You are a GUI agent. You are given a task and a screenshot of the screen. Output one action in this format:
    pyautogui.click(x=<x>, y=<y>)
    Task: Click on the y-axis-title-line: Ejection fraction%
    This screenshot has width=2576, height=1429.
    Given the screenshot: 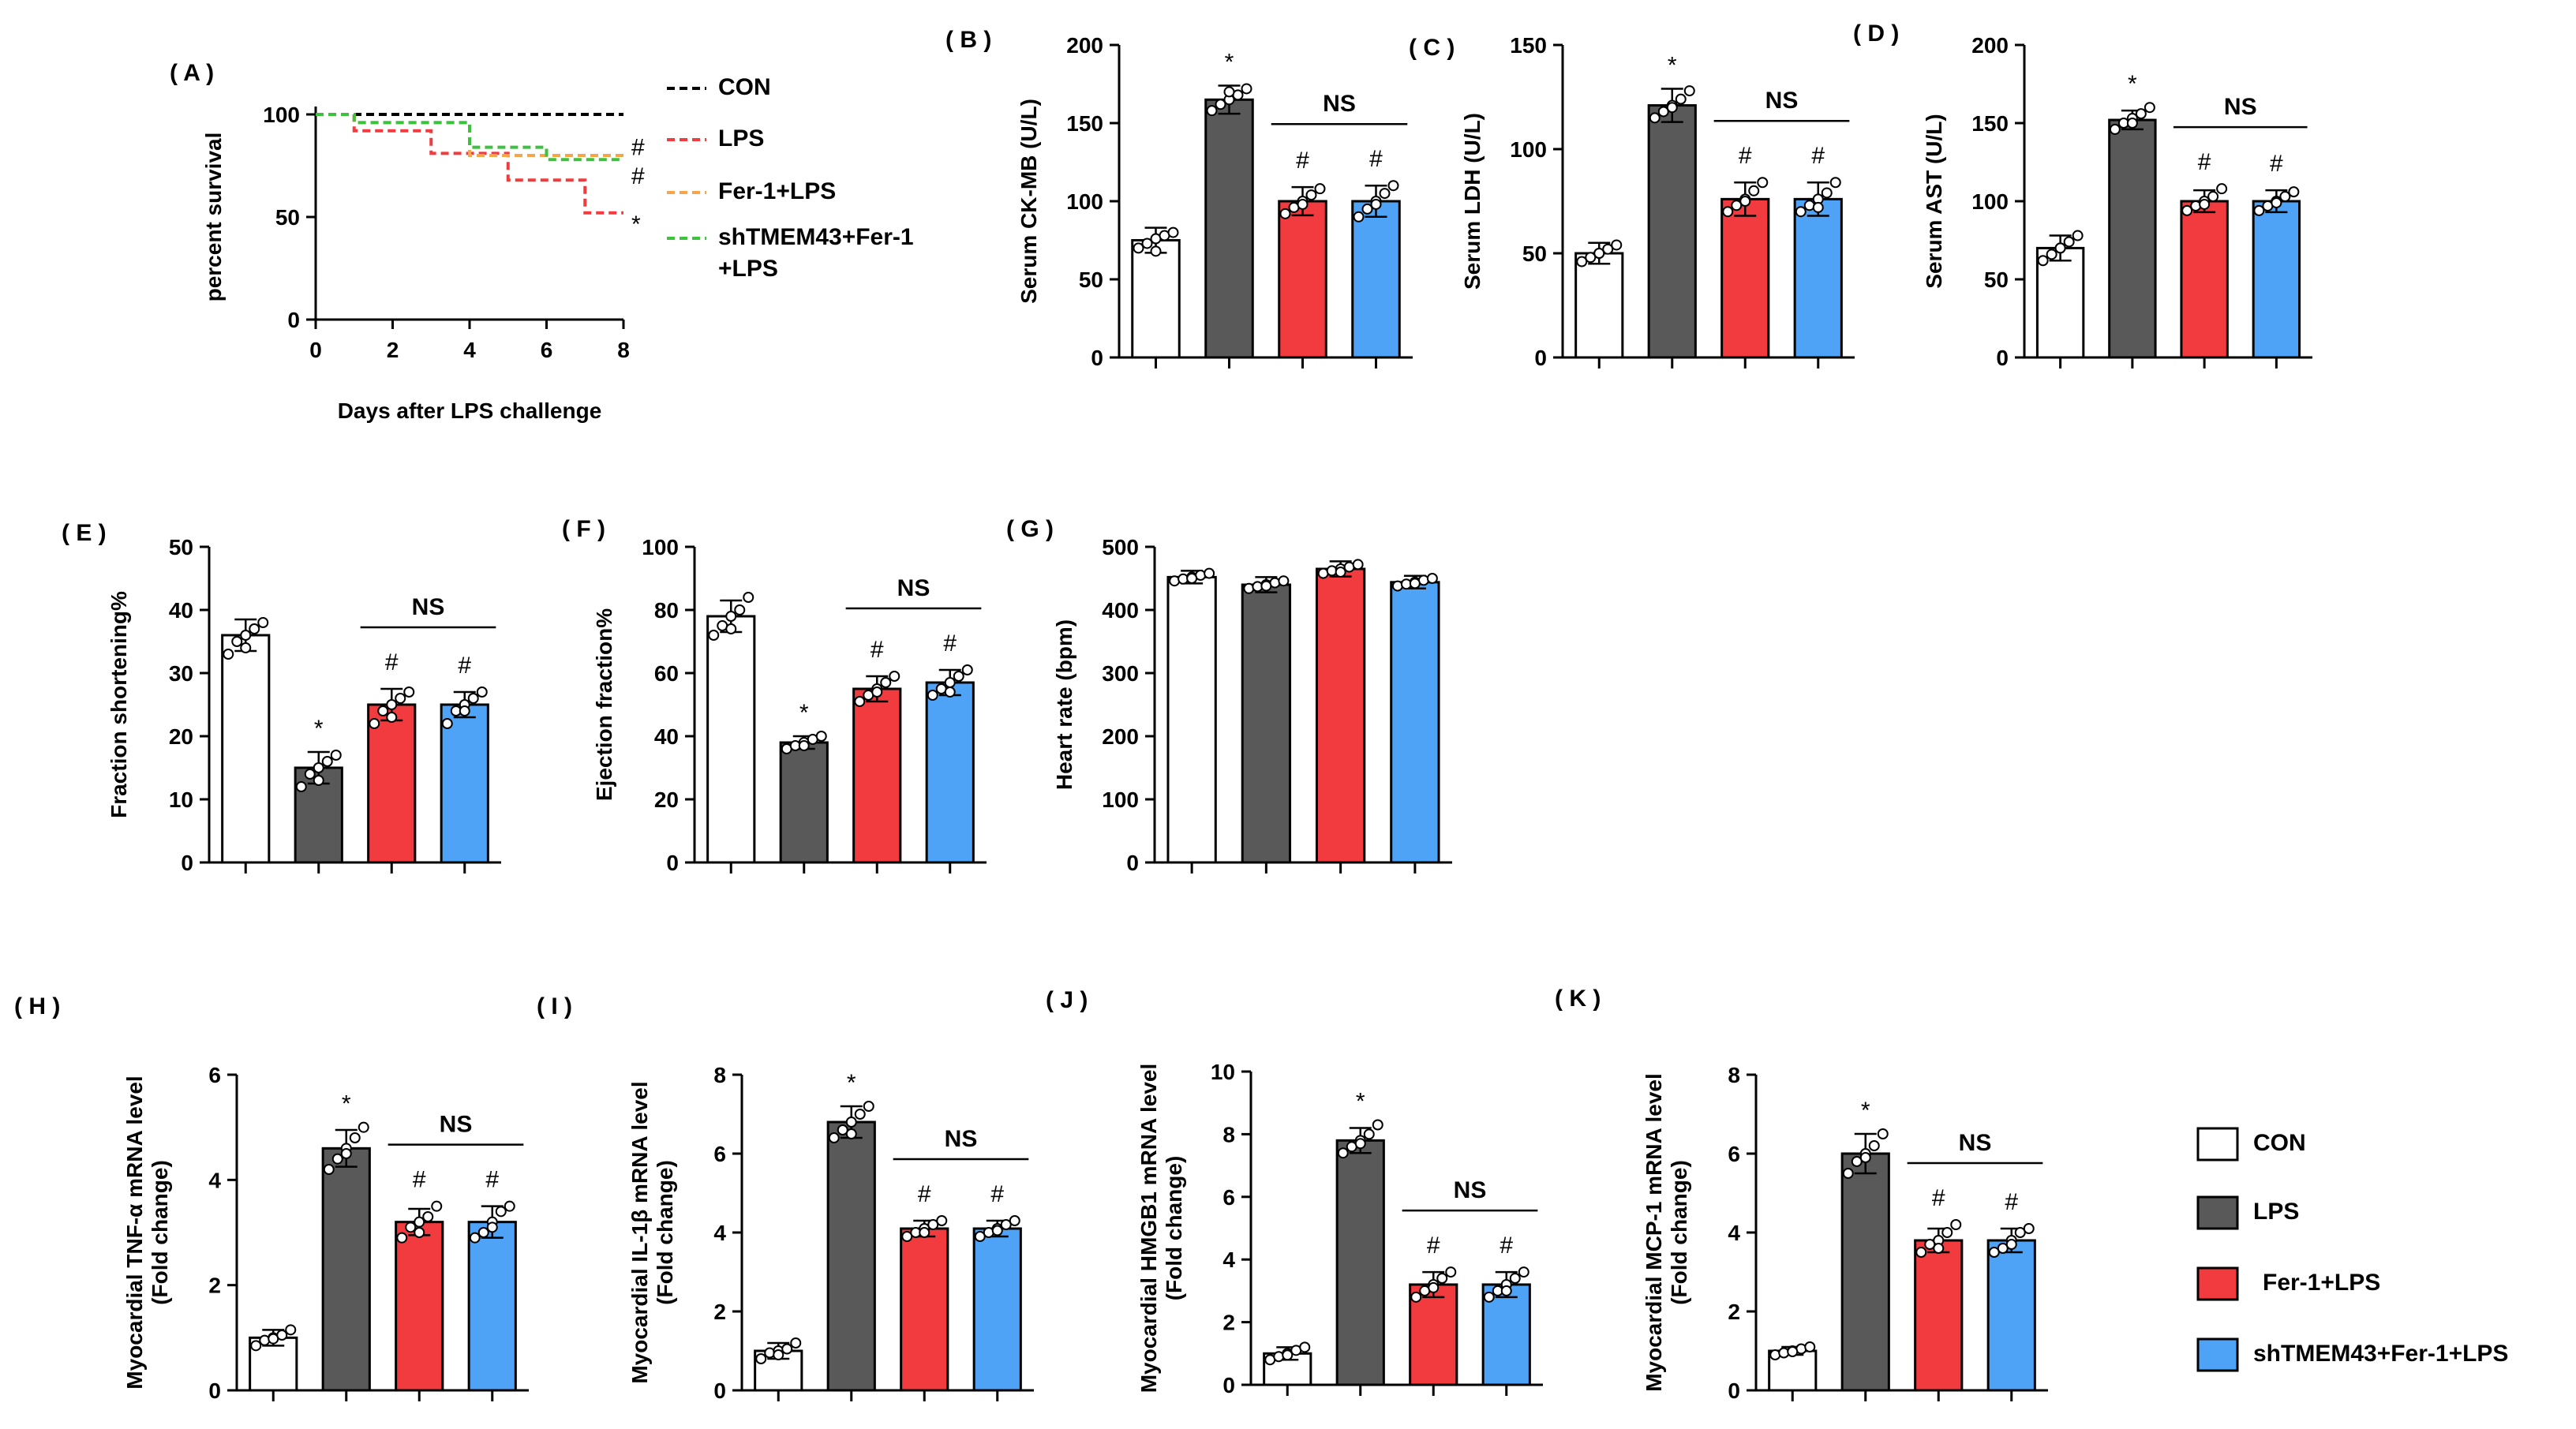 What is the action you would take?
    pyautogui.click(x=604, y=704)
    